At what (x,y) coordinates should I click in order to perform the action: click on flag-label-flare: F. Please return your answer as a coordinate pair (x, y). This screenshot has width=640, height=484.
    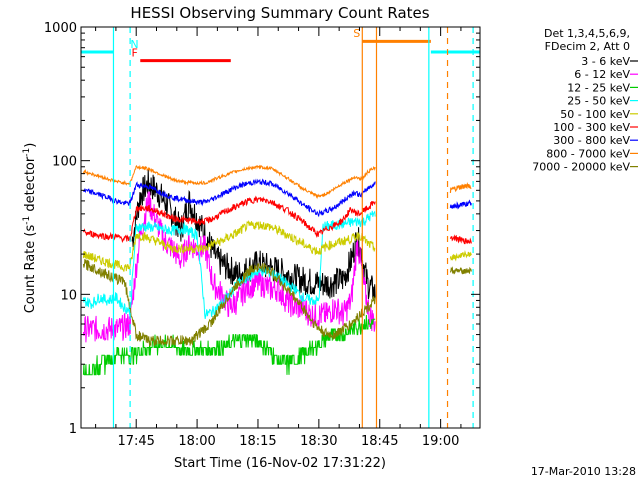
    Looking at the image, I should click on (134, 53).